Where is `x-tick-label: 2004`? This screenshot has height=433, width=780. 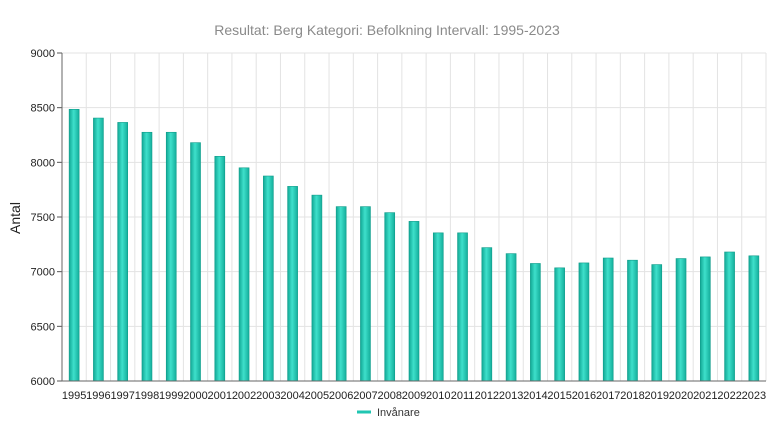
x-tick-label: 2004 is located at coordinates (292, 396).